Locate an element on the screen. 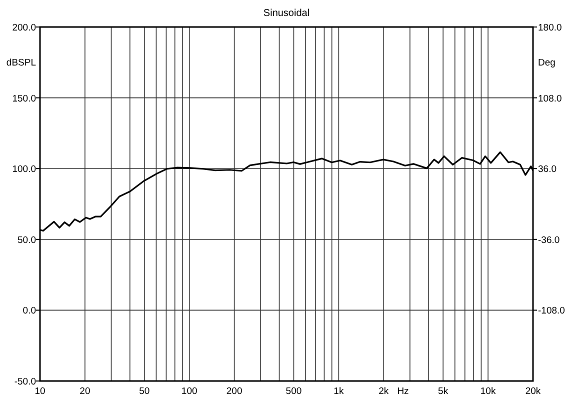  y-tick-label: 200.0 is located at coordinates (24, 28).